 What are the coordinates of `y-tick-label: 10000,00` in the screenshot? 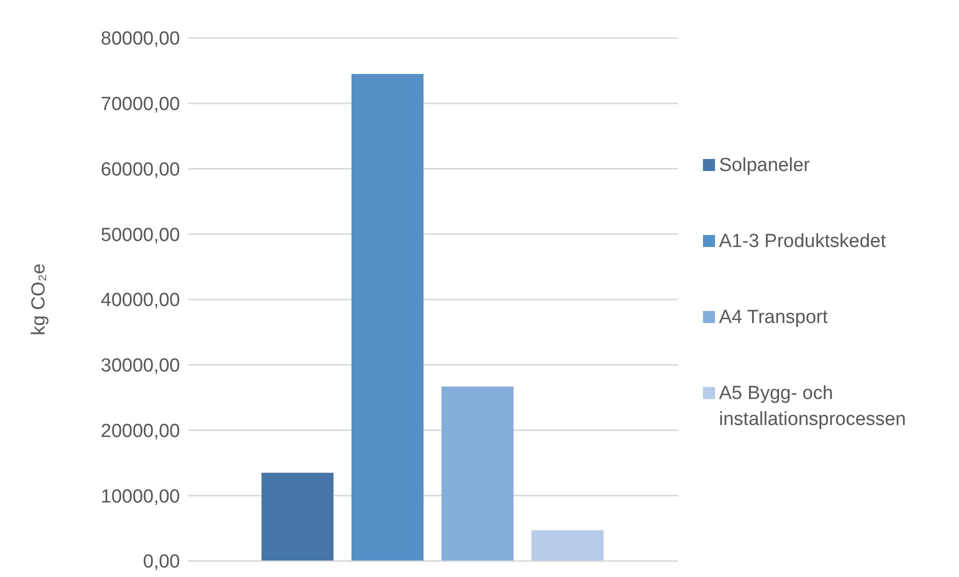 It's located at (140, 497).